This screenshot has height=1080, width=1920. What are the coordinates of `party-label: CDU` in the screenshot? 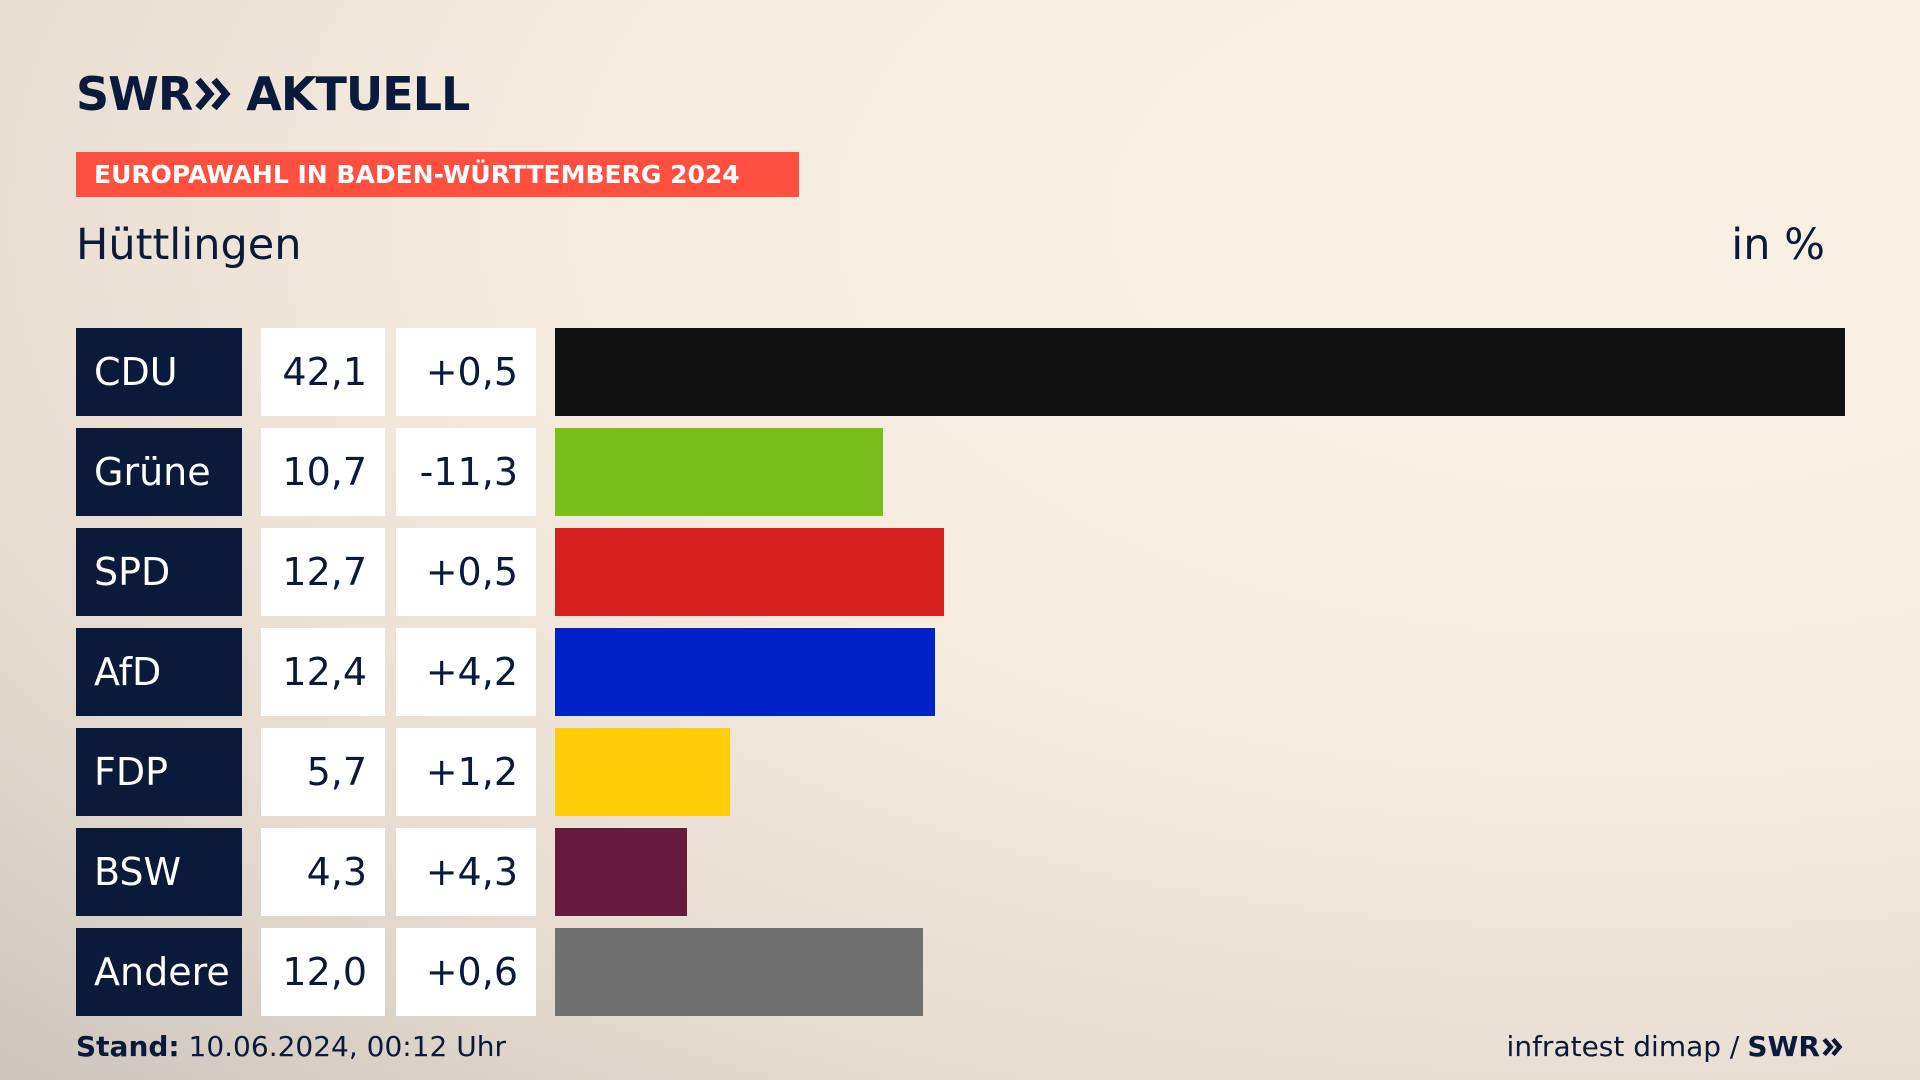 It's located at (159, 372).